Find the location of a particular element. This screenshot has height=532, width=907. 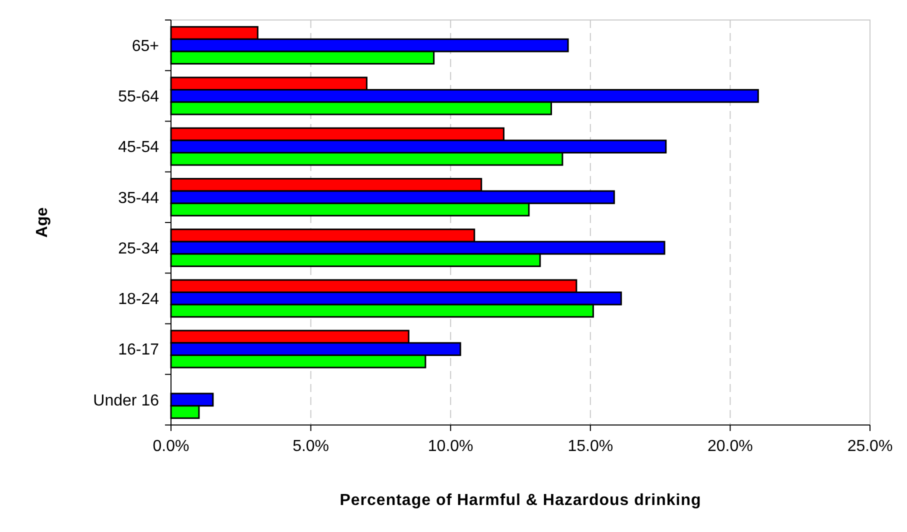

y-tick-label: 16-17 is located at coordinates (139, 350).